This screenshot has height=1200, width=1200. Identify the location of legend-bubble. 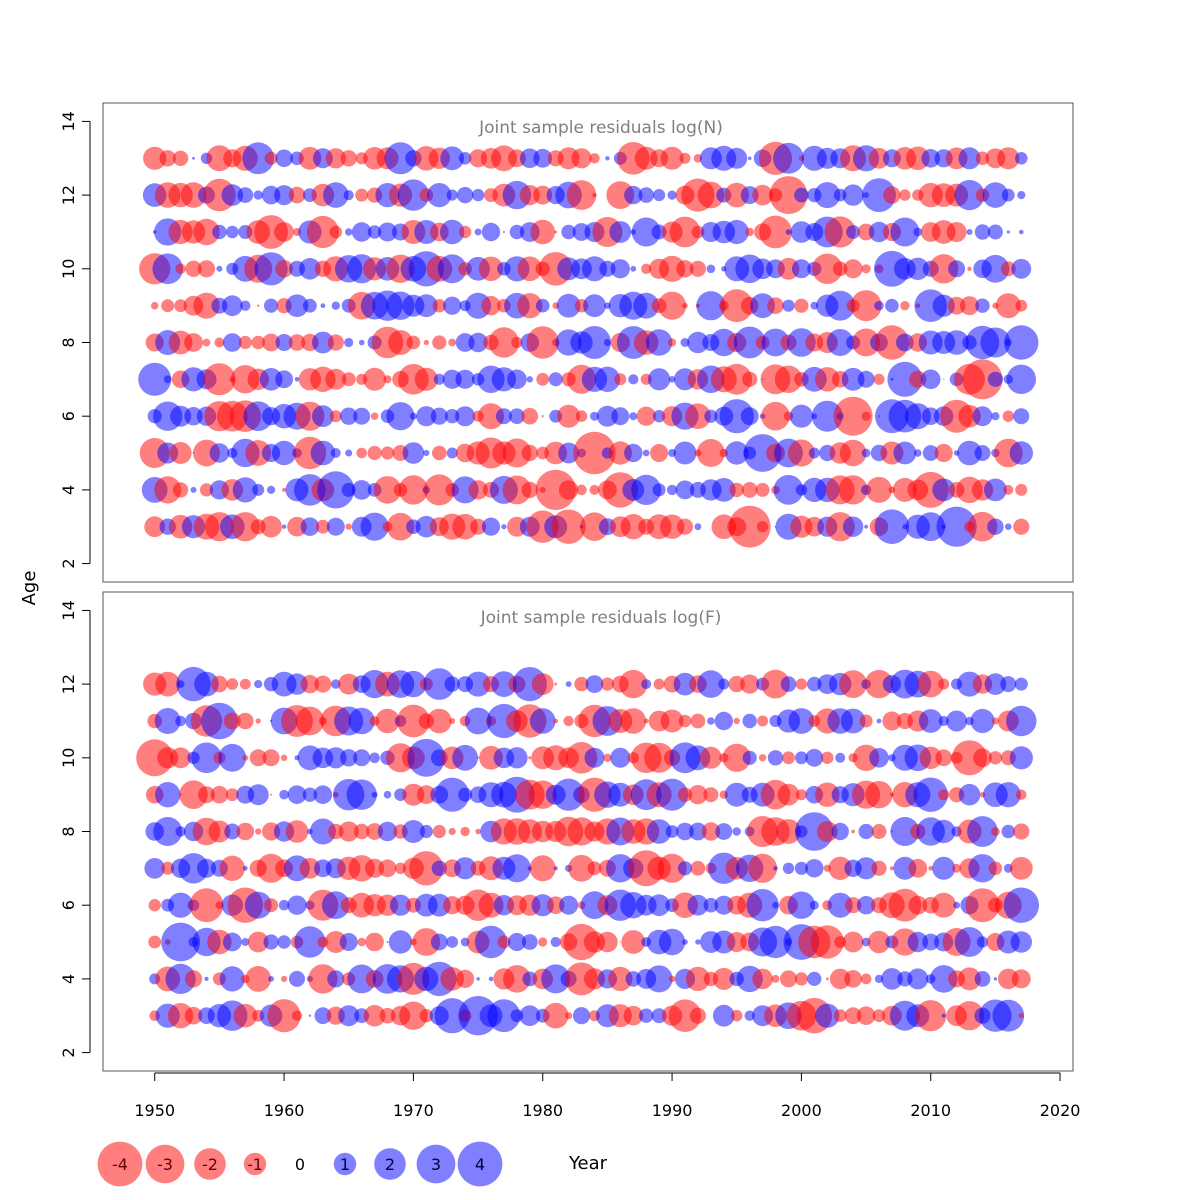
(120, 1164).